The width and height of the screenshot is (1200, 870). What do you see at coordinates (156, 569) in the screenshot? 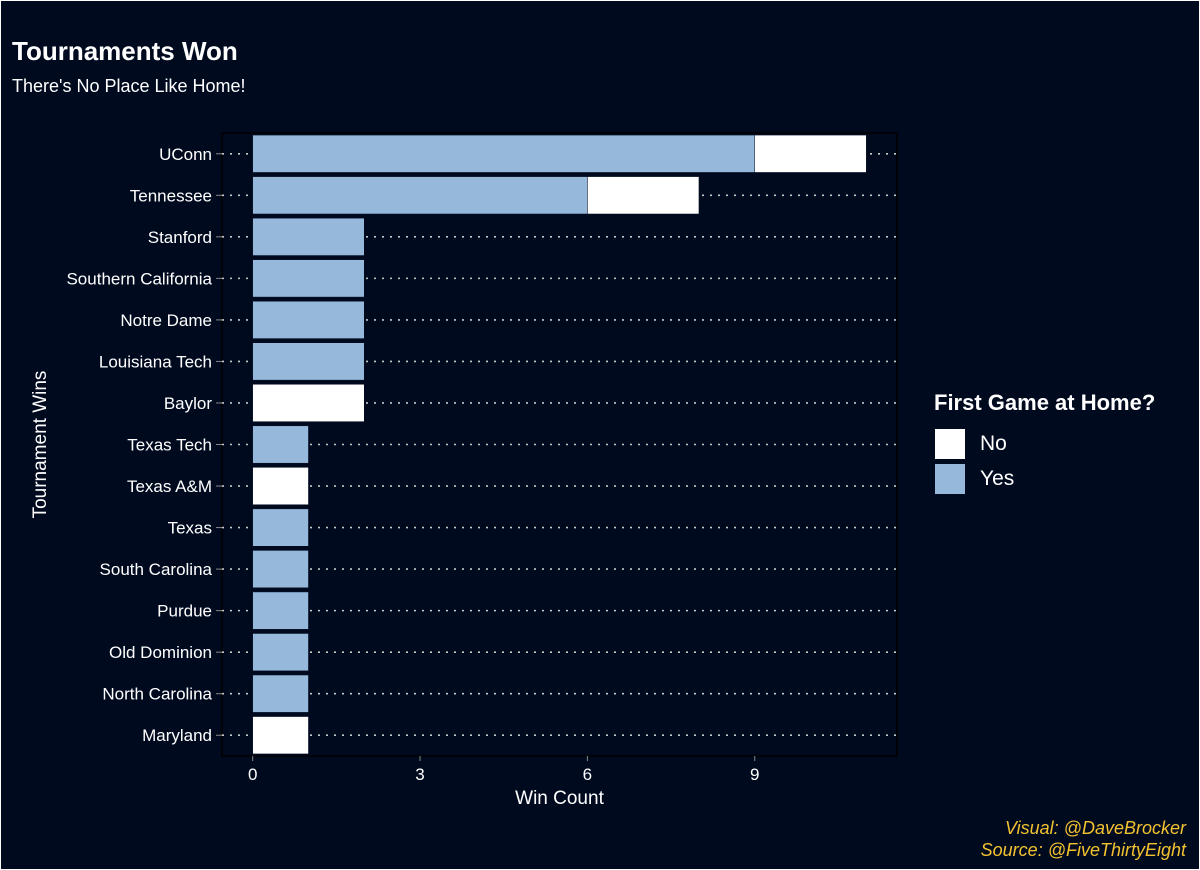
I see `y-tick-label: South Carolina` at bounding box center [156, 569].